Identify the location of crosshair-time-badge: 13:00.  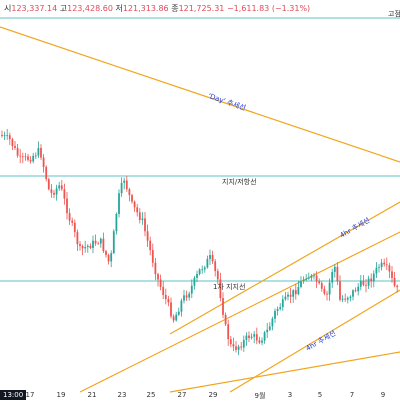
(13, 395).